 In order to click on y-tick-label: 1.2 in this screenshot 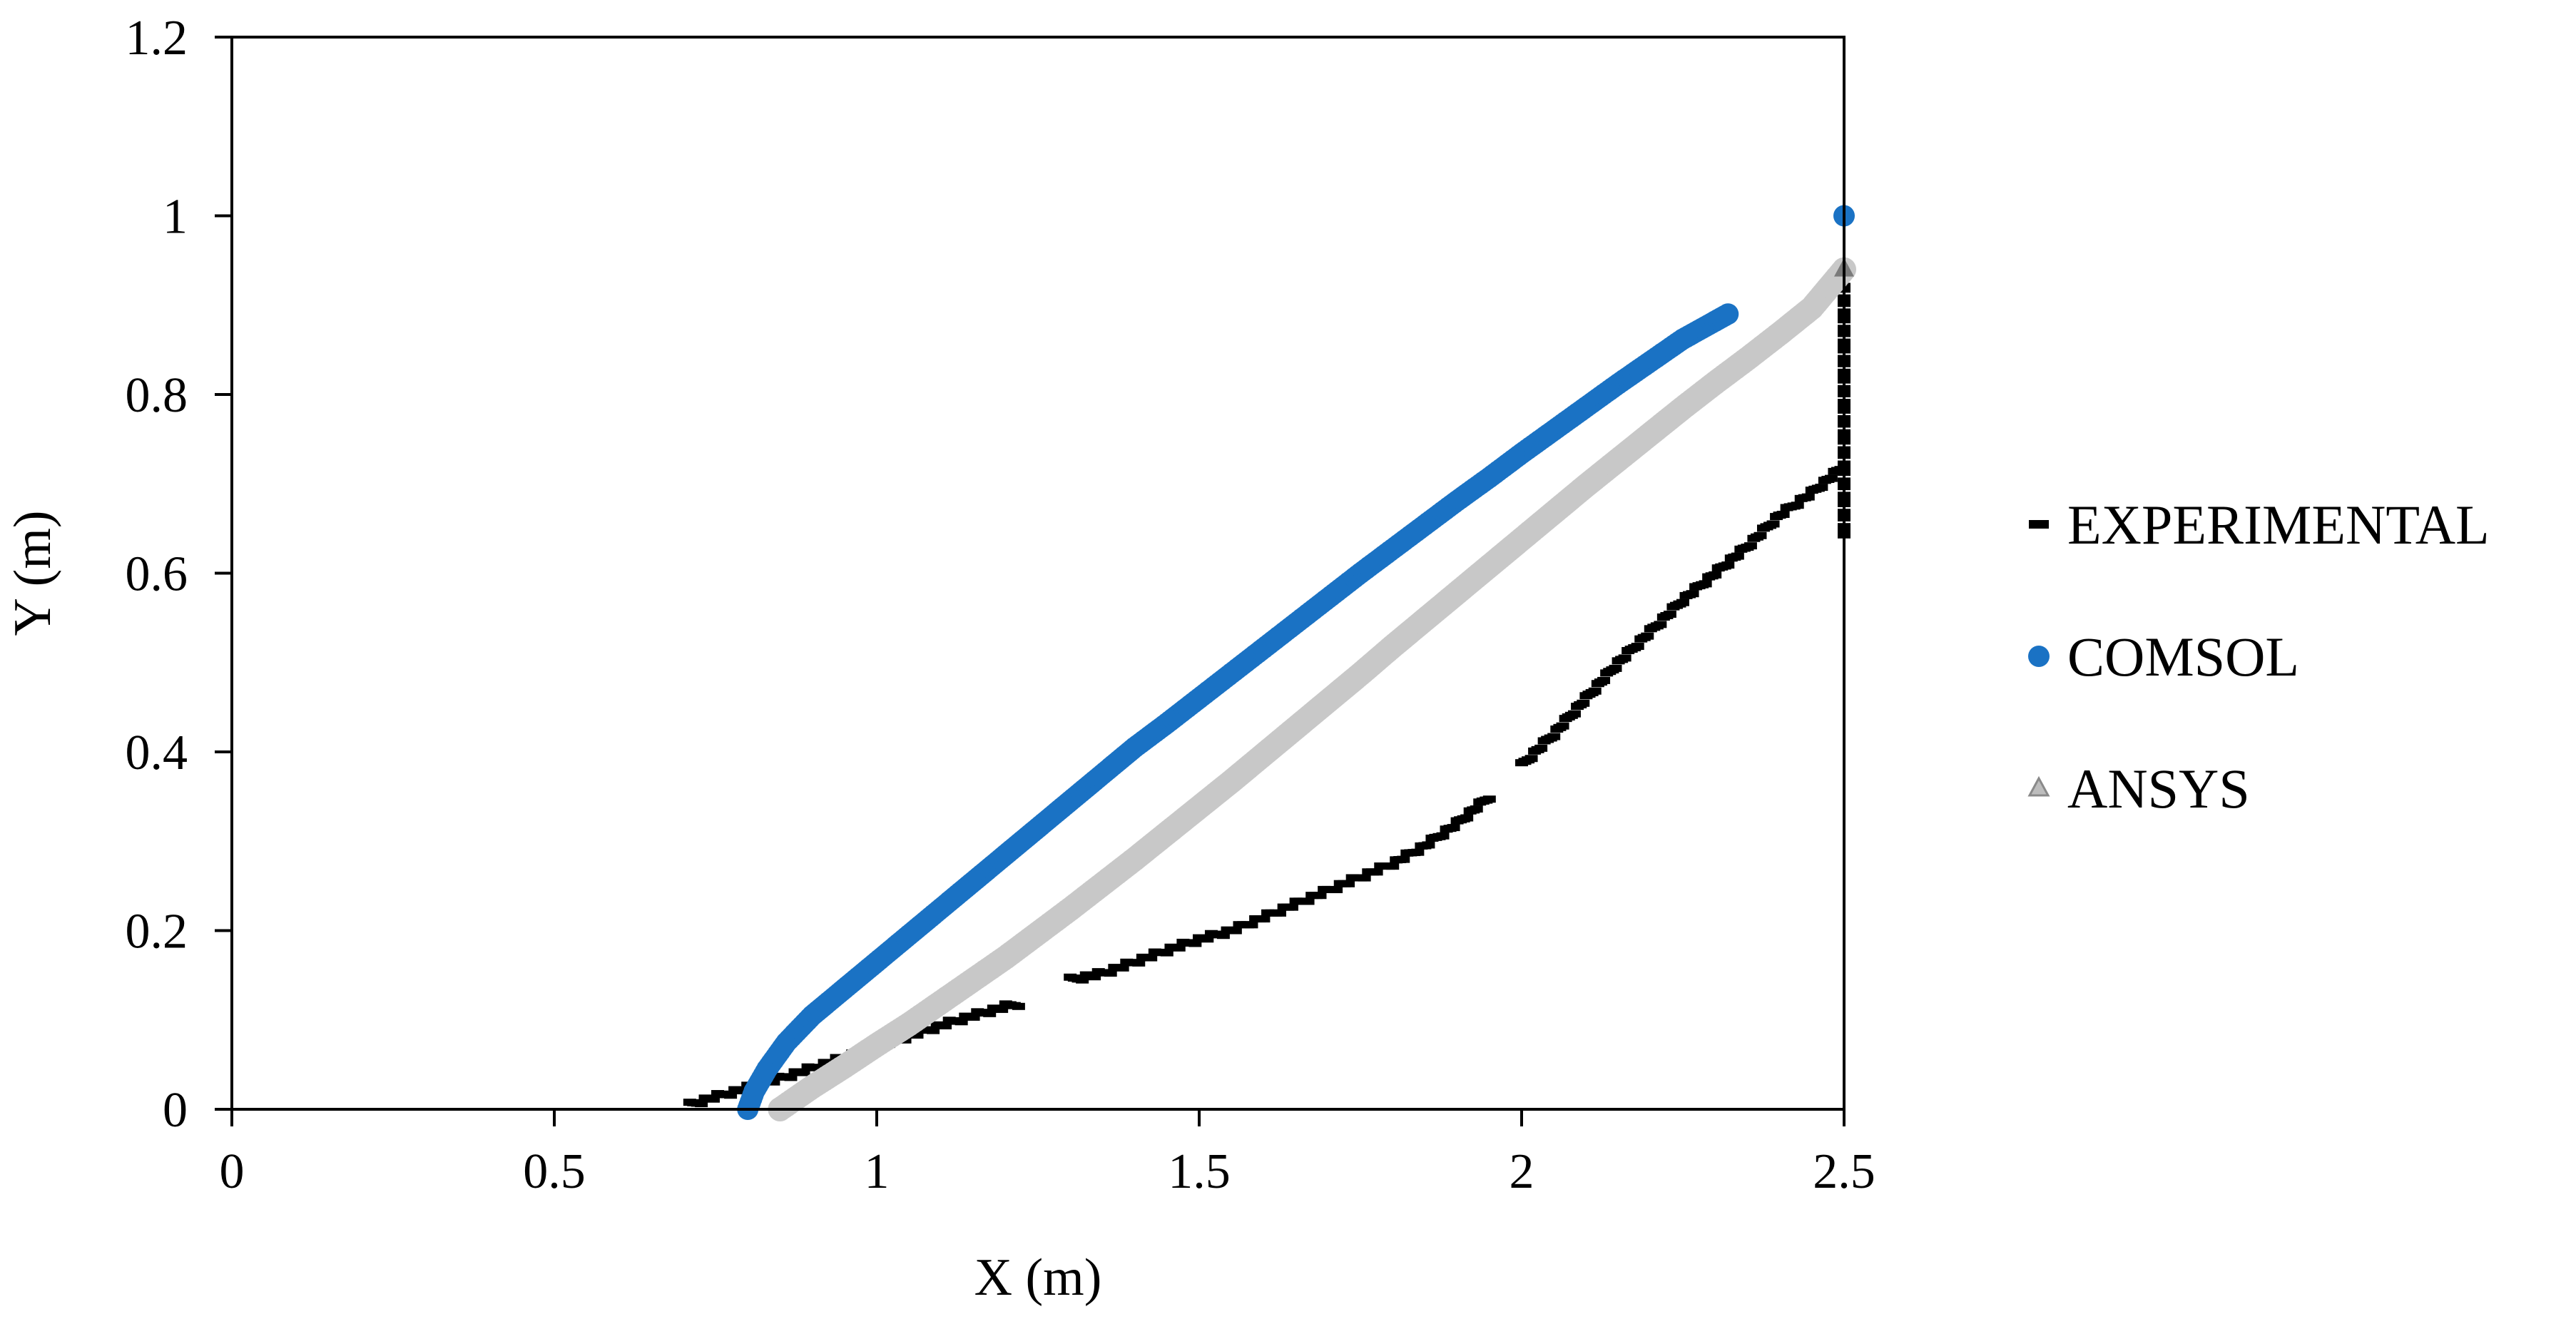, I will do `click(157, 38)`.